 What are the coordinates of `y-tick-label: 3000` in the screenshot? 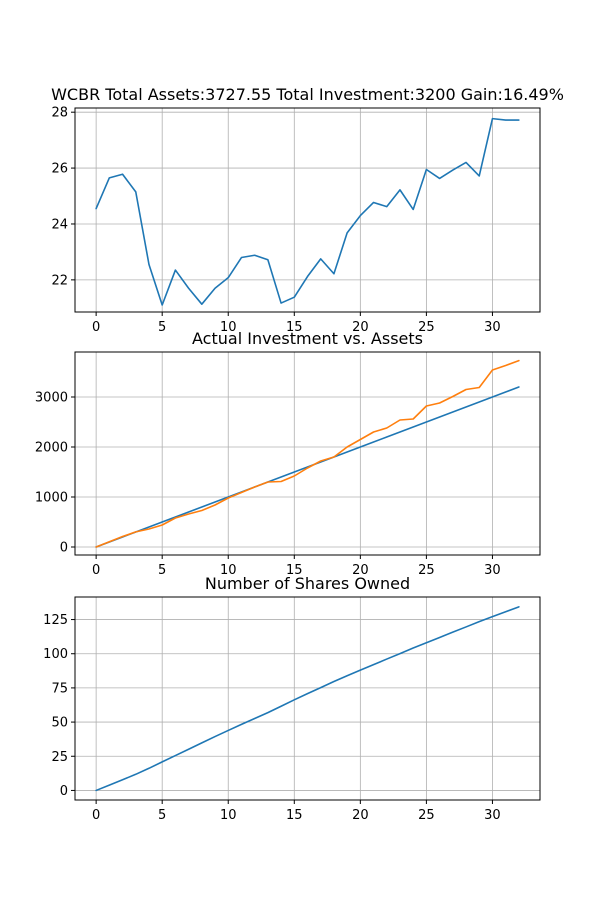 It's located at (51, 398).